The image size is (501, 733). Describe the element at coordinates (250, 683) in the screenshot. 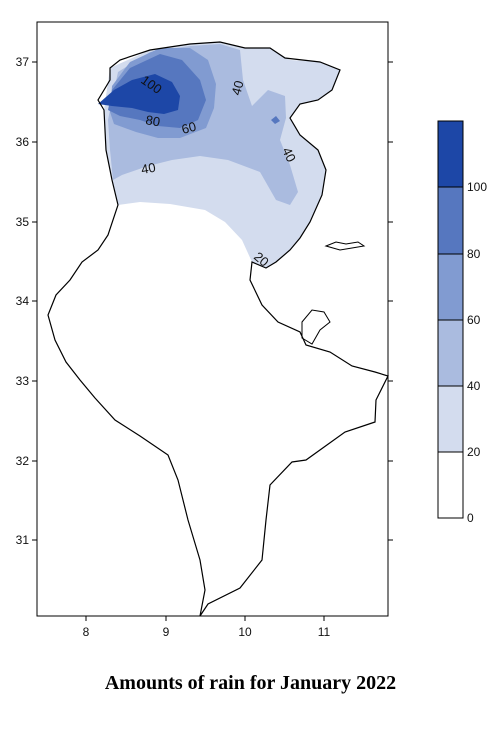

I see `map-title: Amounts of rain for January 2022` at that location.